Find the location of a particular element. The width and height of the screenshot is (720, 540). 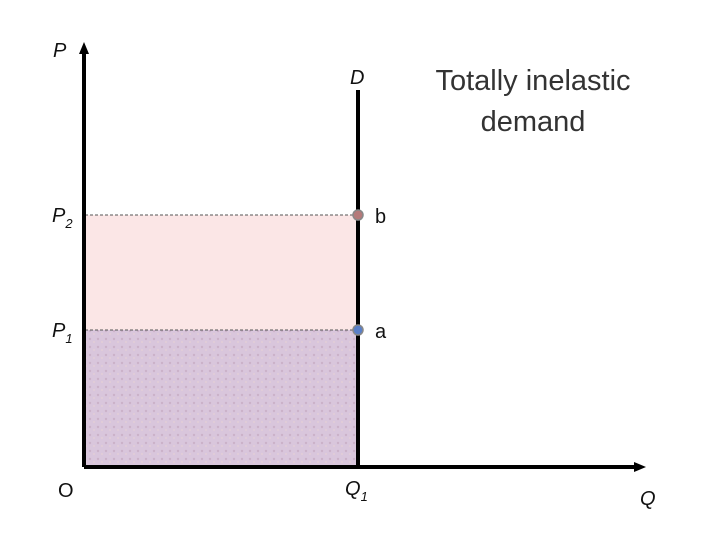

point-label: b is located at coordinates (380, 217).